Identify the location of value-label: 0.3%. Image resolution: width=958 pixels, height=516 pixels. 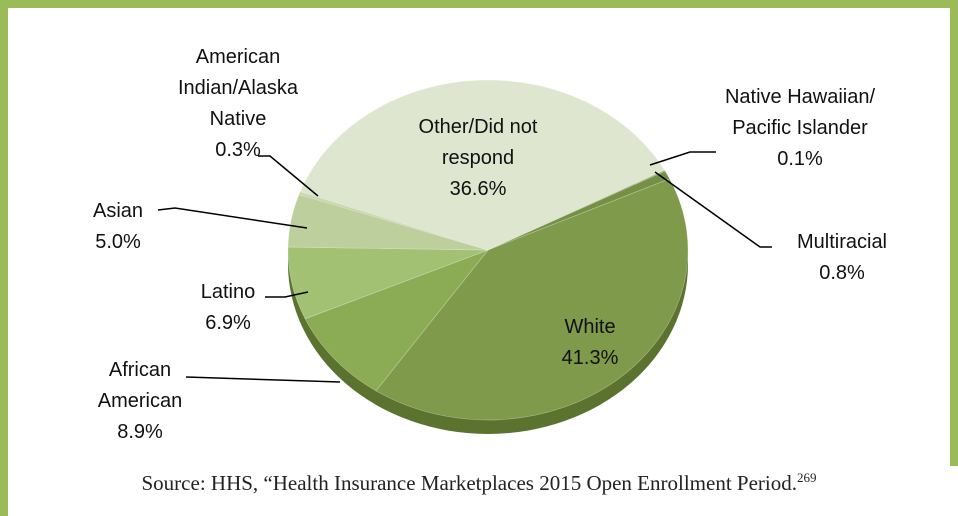
(238, 150).